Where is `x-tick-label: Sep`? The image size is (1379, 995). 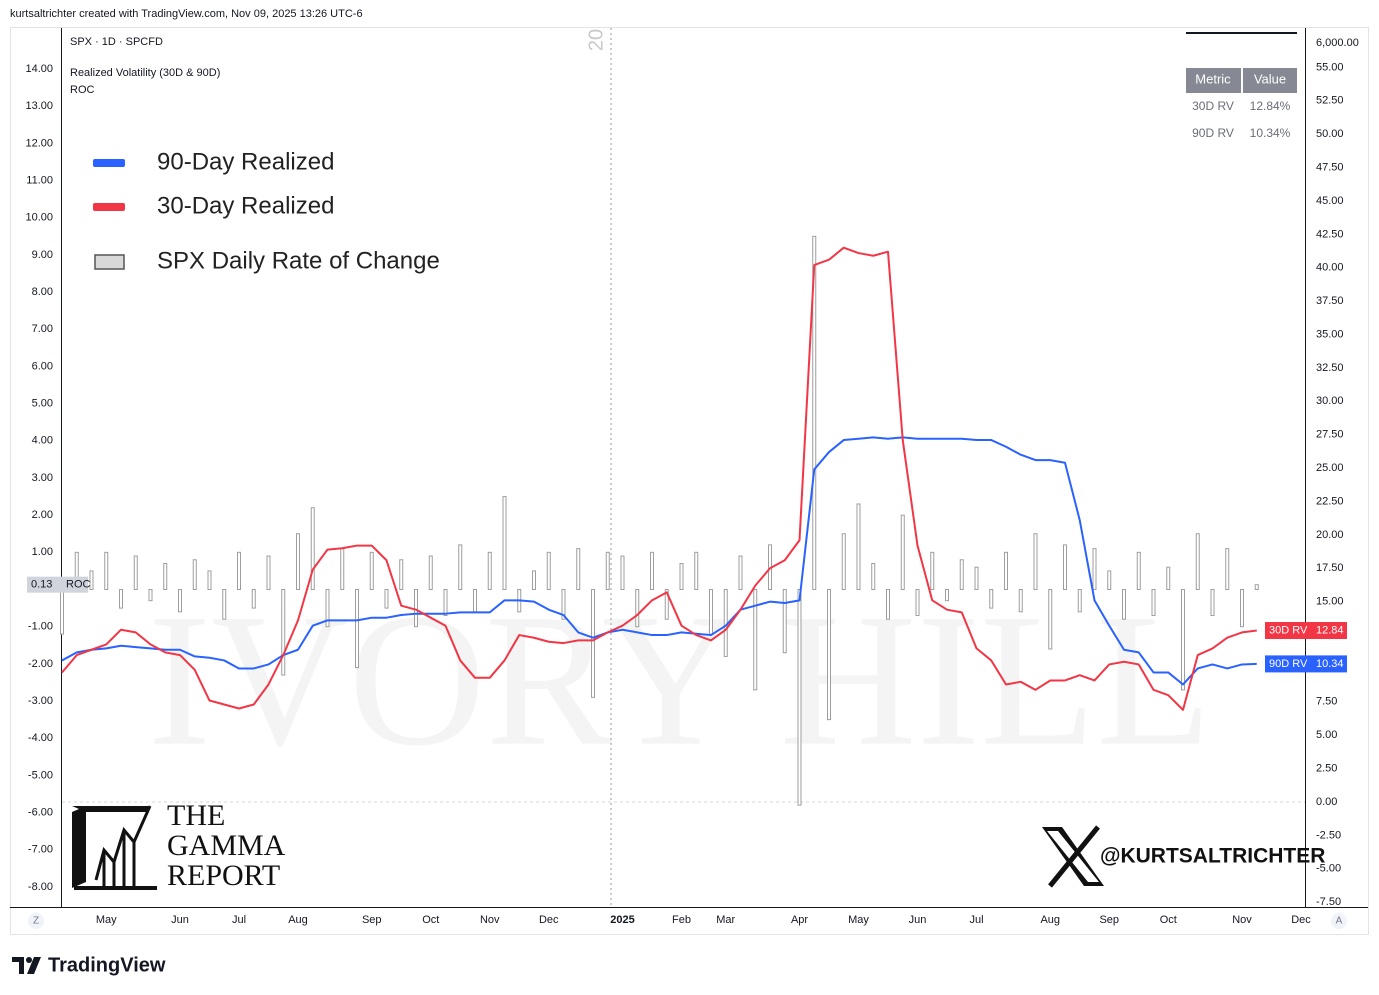 x-tick-label: Sep is located at coordinates (372, 920).